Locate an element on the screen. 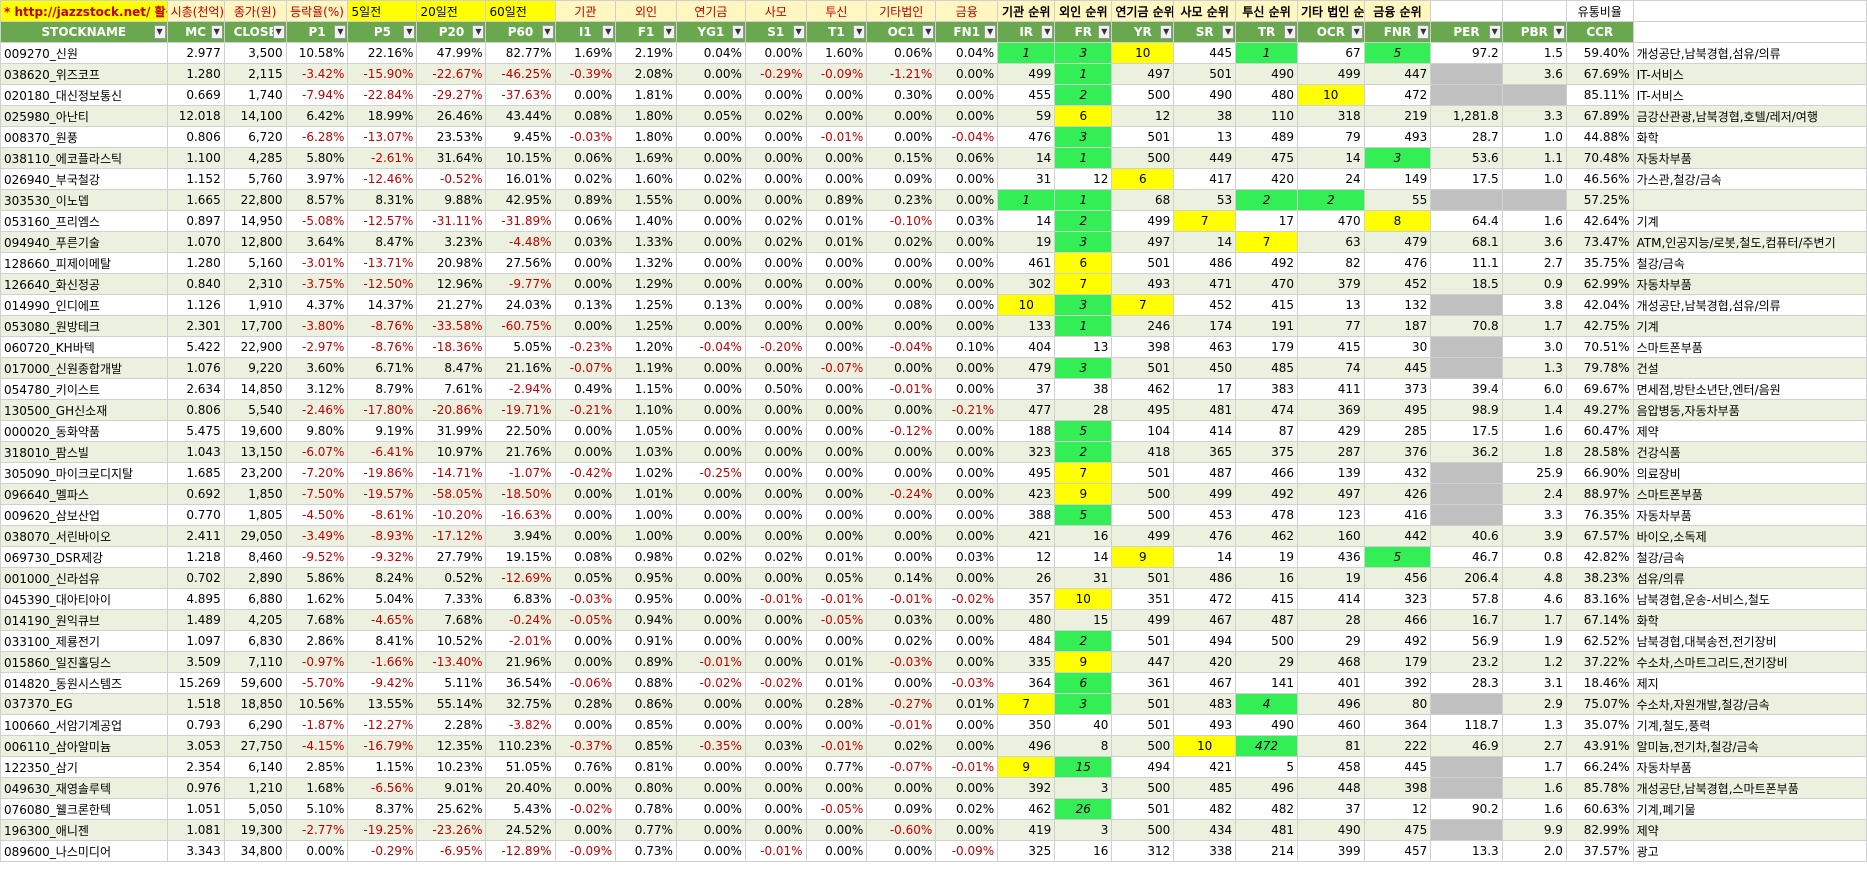 This screenshot has height=895, width=1867. cell-p5: -16.79% is located at coordinates (382, 746).